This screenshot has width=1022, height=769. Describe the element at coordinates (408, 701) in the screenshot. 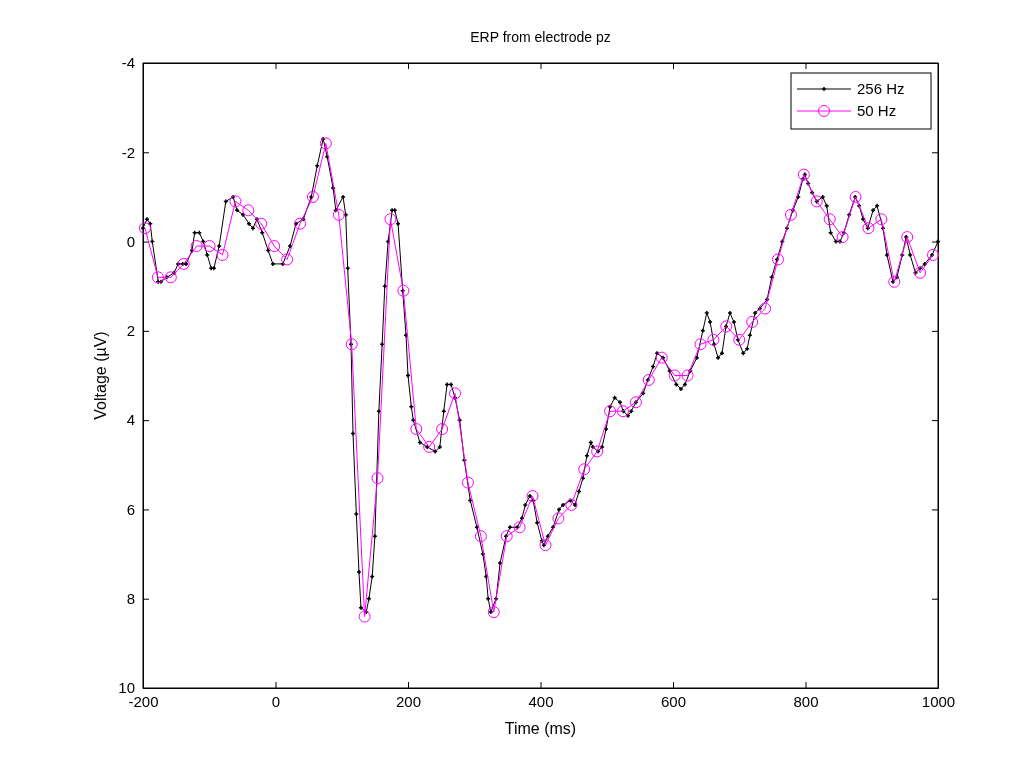

I see `x-tick-label: 200` at that location.